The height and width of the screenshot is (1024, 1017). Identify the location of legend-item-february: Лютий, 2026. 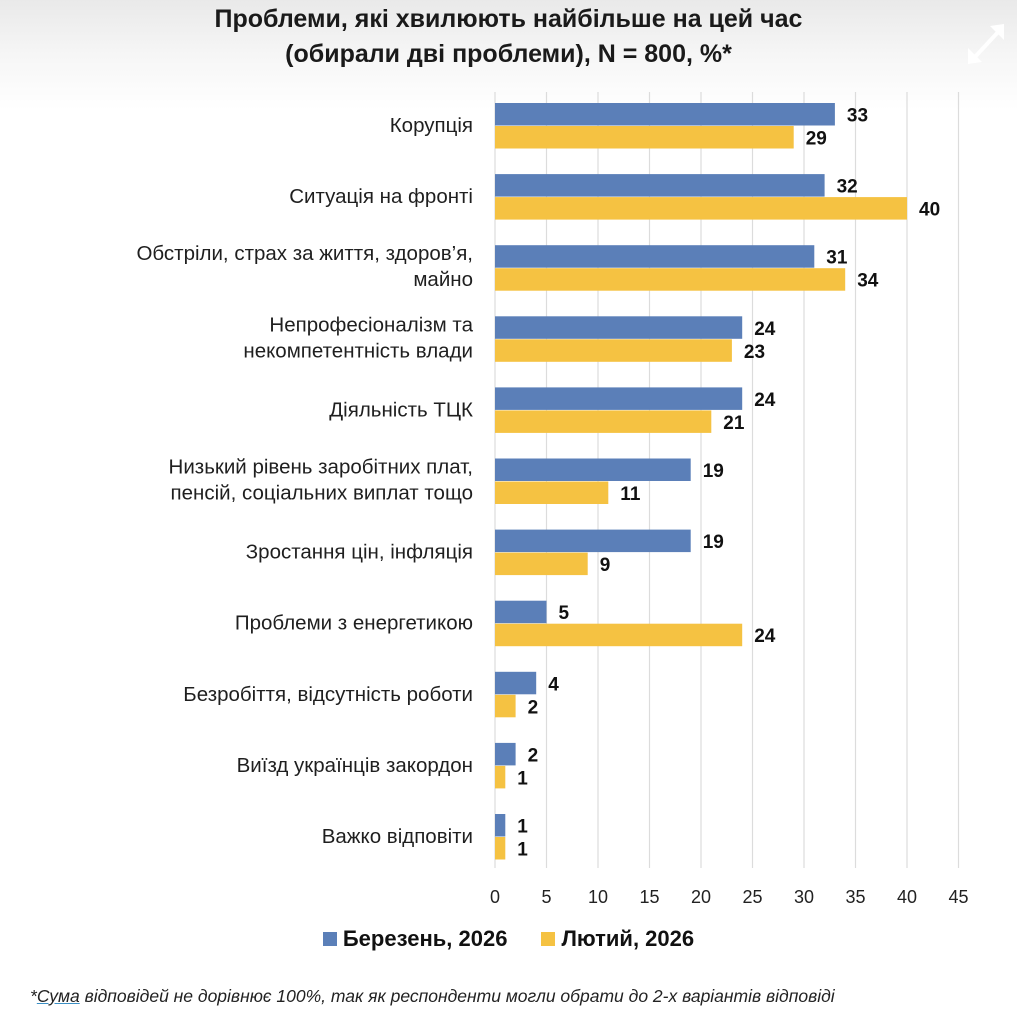
(617, 939).